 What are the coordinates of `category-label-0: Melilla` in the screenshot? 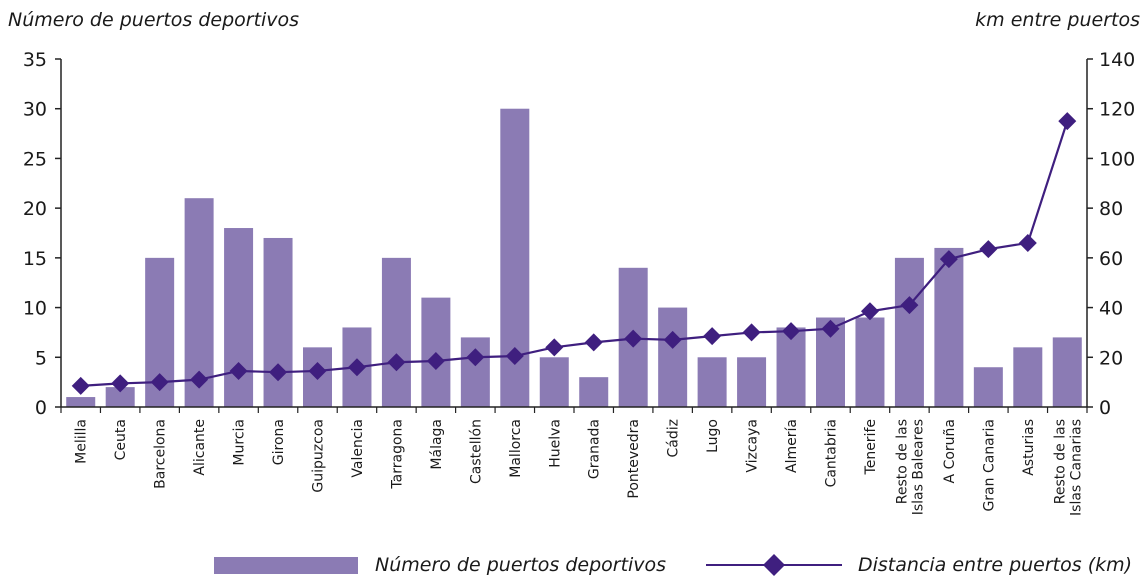 It's located at (82, 441).